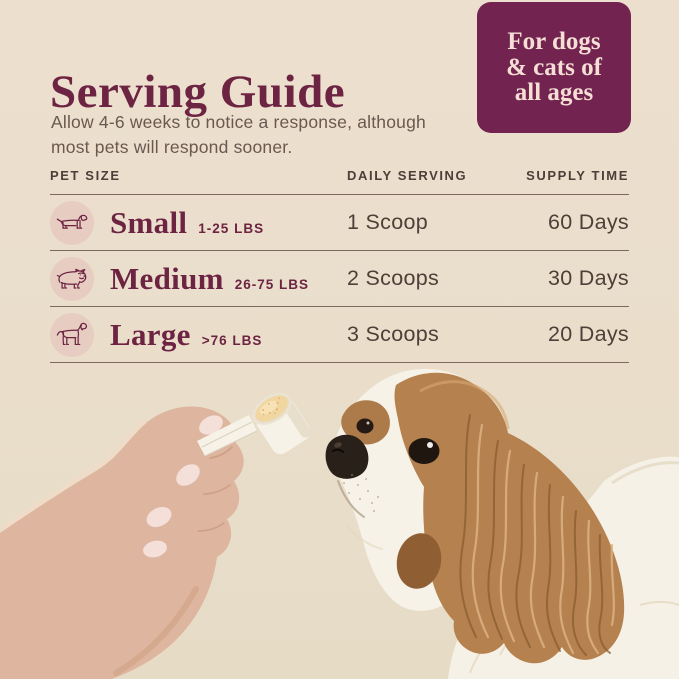 This screenshot has height=679, width=679. What do you see at coordinates (339, 279) in the screenshot?
I see `table-row-medium: Medium 26-75 LBS 2 Scoops 30 Days` at bounding box center [339, 279].